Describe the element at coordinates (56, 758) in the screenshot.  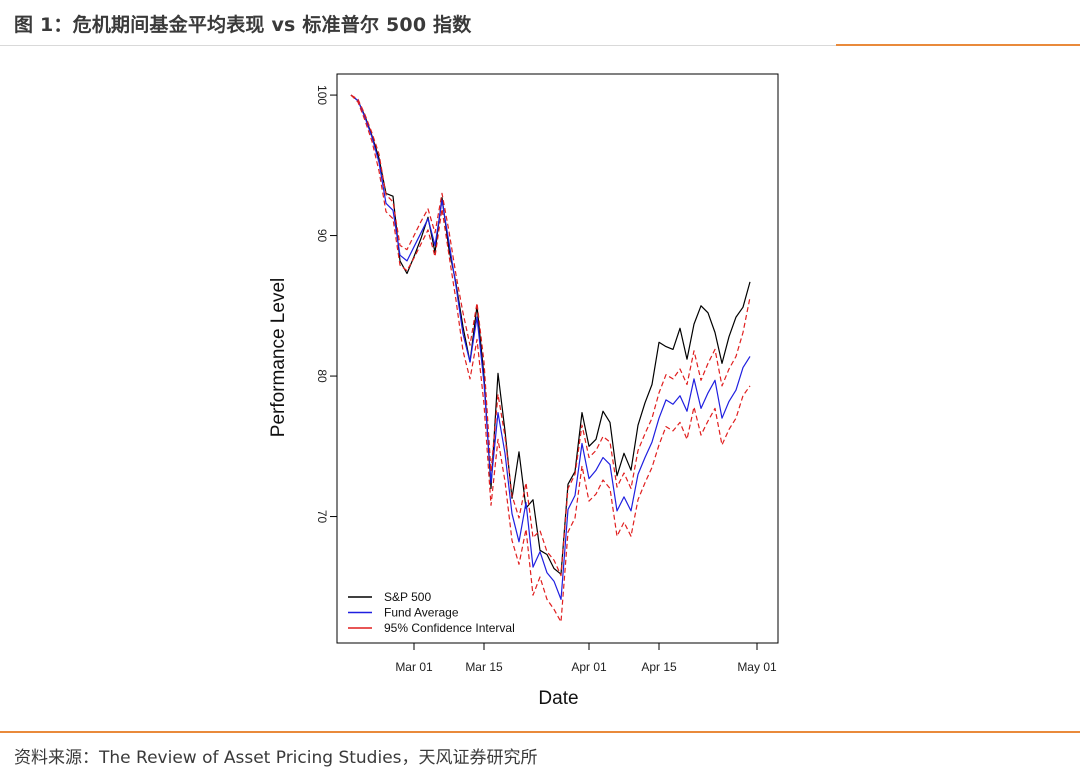
I see `source-label: 资料来源：` at that location.